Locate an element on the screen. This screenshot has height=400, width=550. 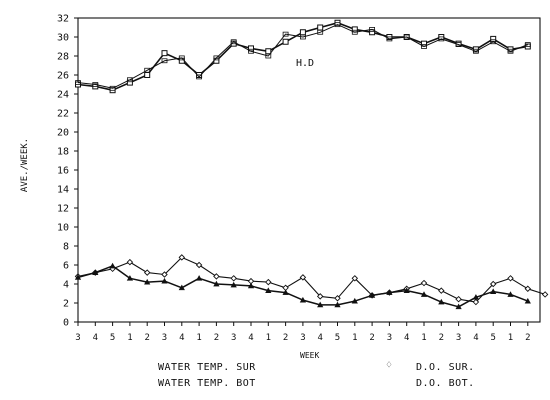
y-tick-label: 28 is located at coordinates (63, 57).